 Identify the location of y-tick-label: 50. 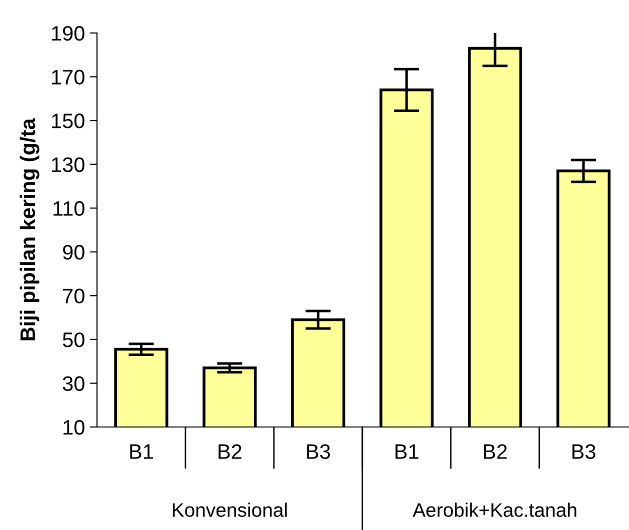
(73, 340).